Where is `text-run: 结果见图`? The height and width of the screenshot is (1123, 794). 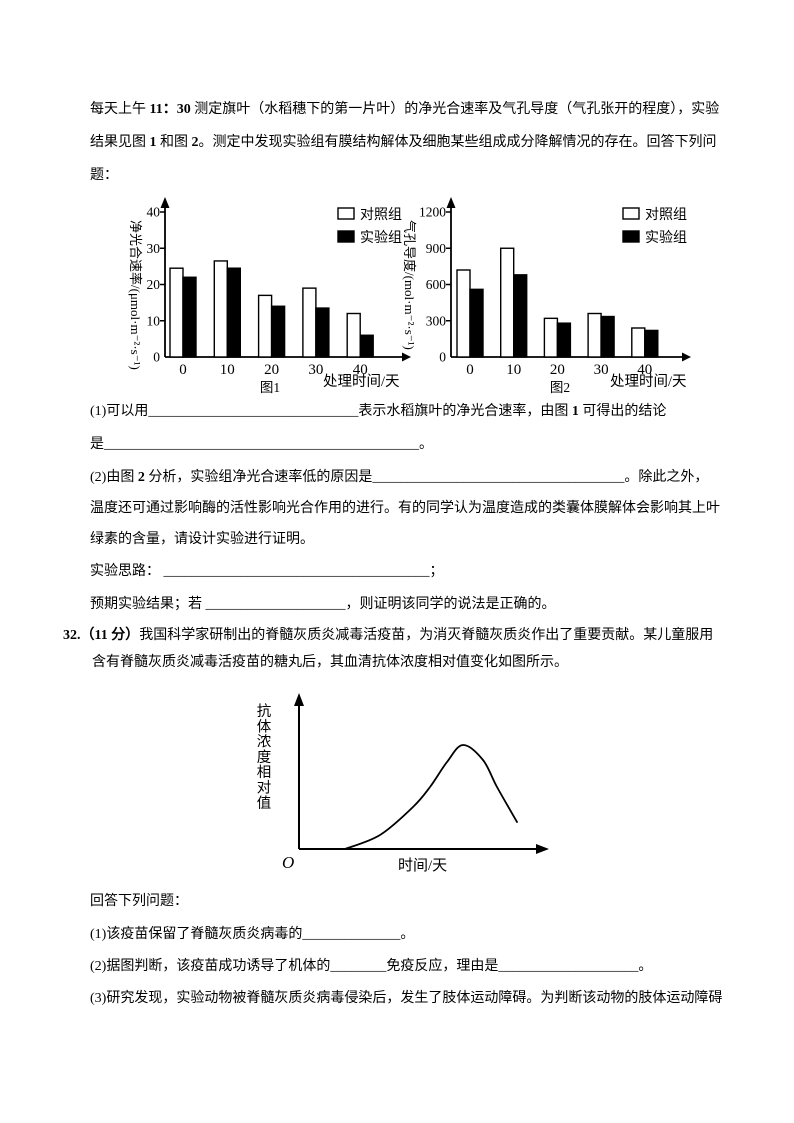
text-run: 结果见图 is located at coordinates (120, 142).